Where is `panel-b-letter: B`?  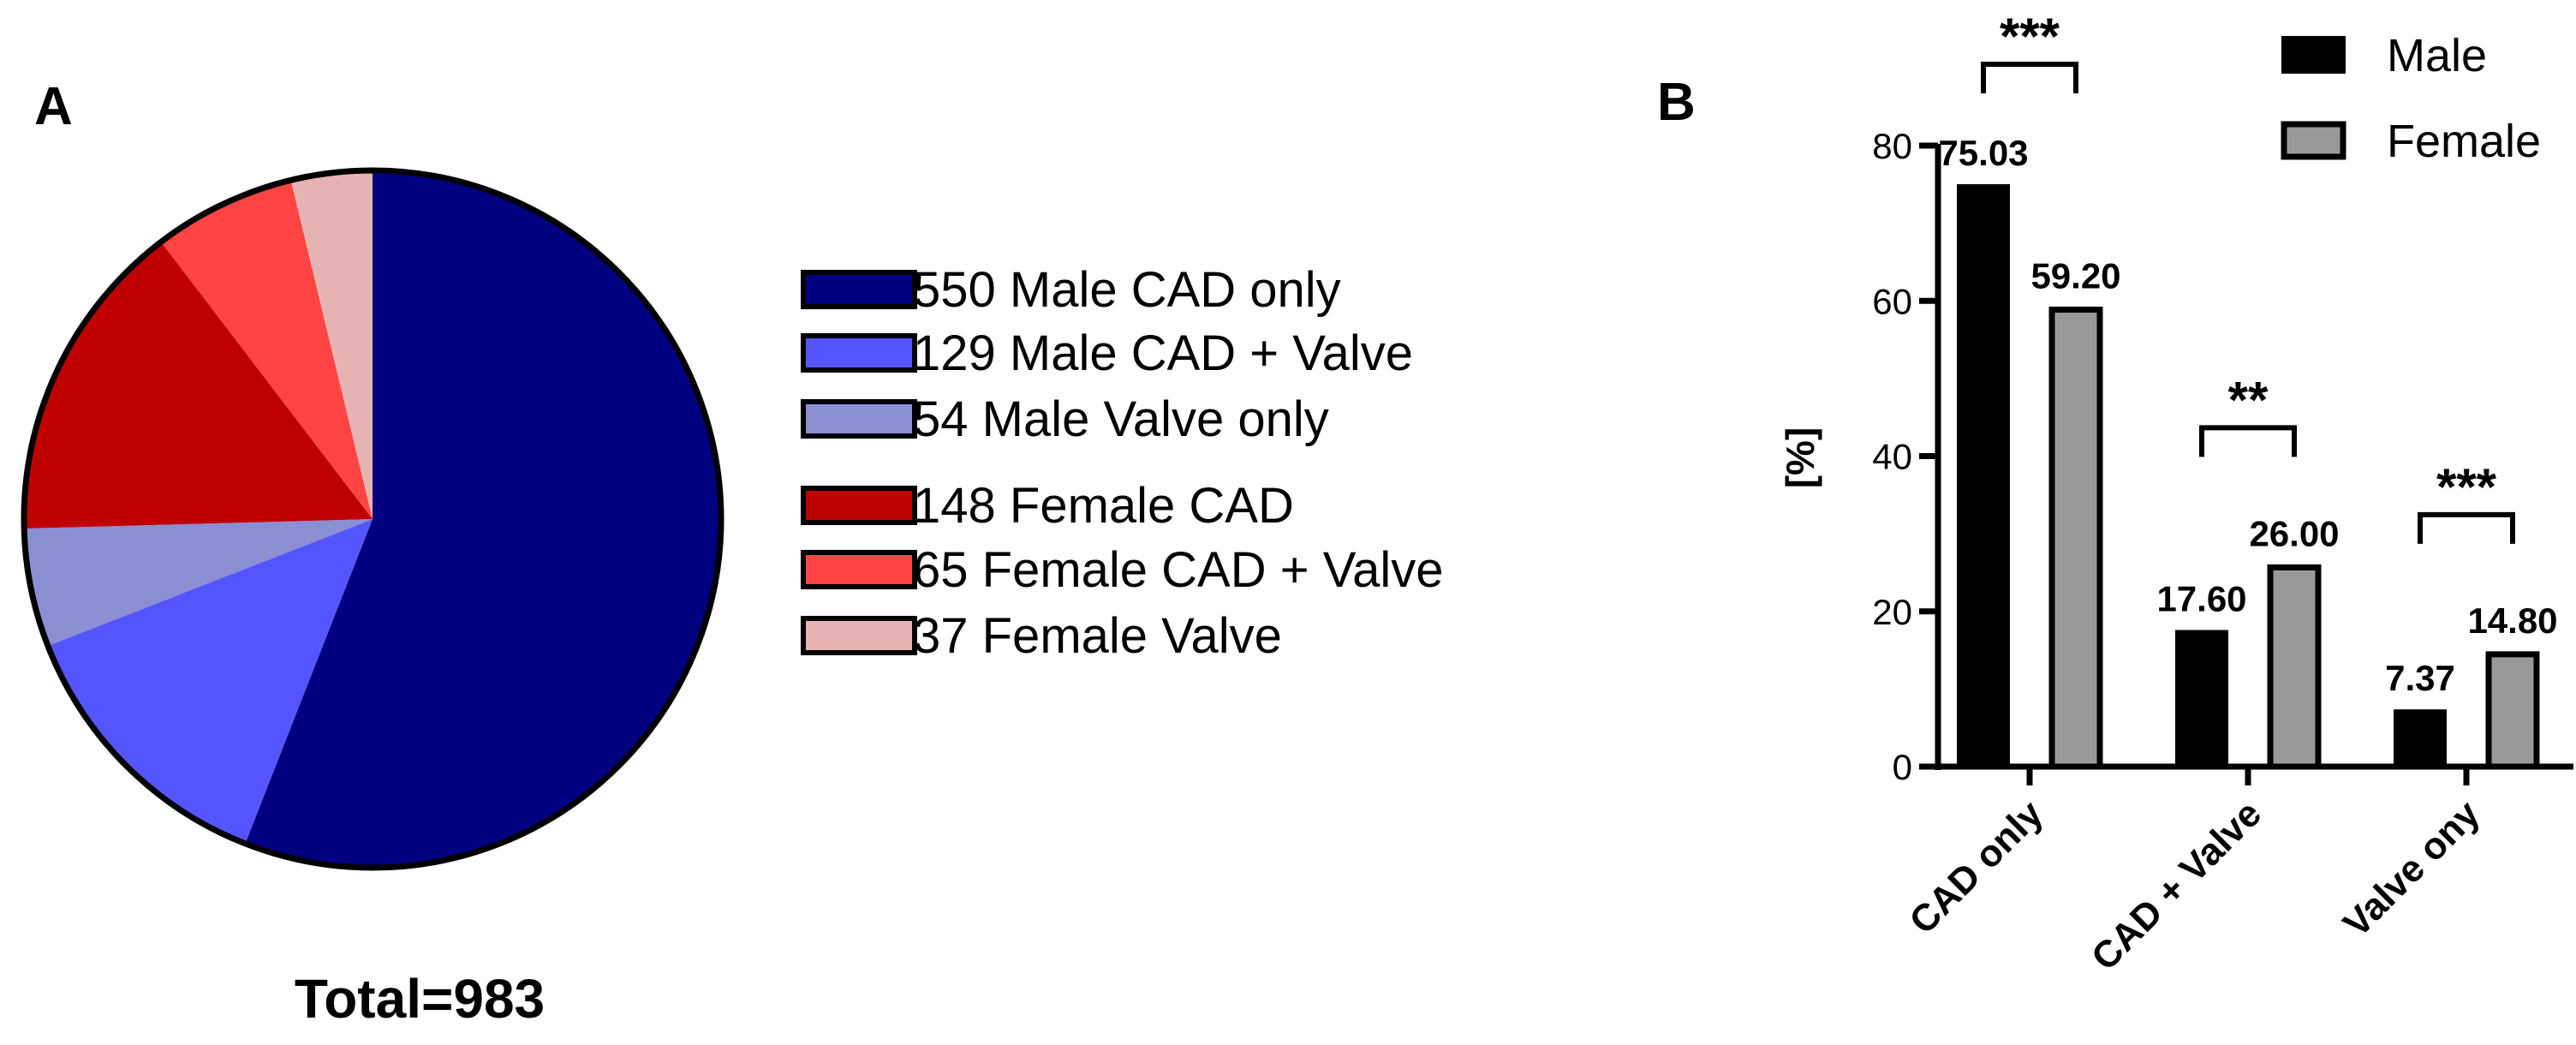
panel-b-letter: B is located at coordinates (1676, 102).